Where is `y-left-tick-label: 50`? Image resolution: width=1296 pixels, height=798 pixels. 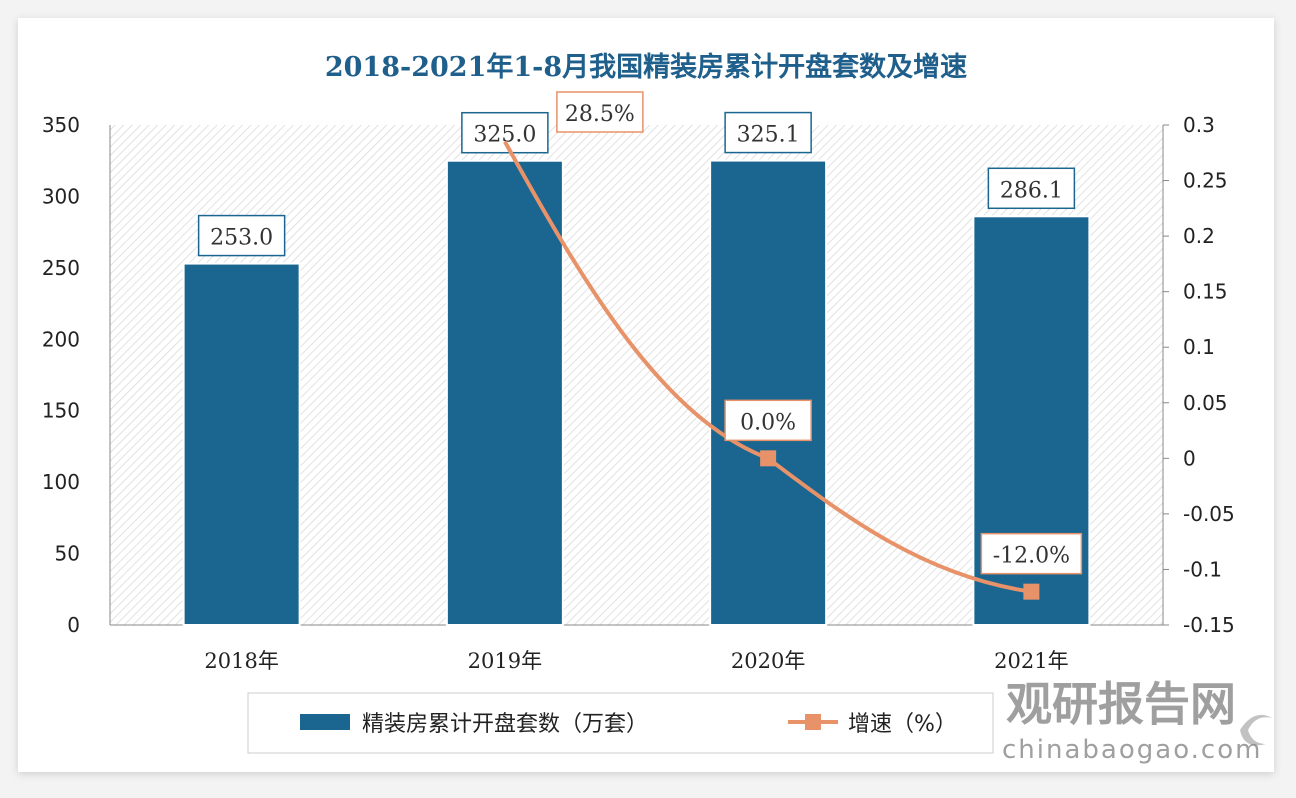 y-left-tick-label: 50 is located at coordinates (67, 554).